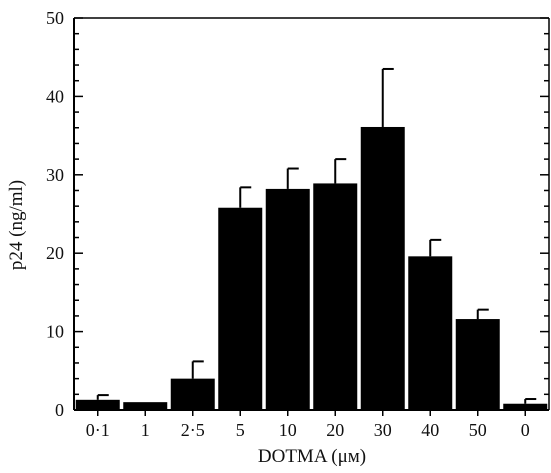  What do you see at coordinates (430, 430) in the screenshot?
I see `x-tick-label: 40` at bounding box center [430, 430].